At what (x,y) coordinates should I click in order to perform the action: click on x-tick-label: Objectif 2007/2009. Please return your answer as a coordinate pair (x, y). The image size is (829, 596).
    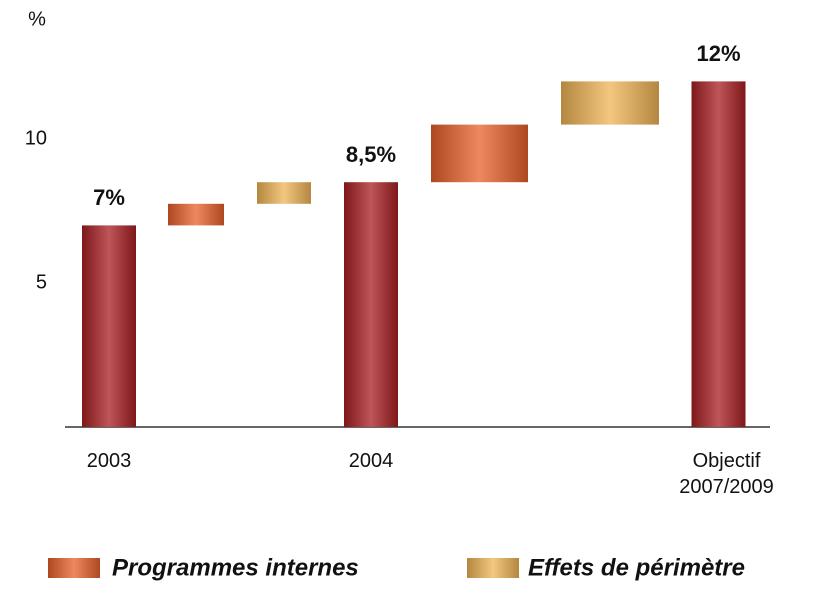
    Looking at the image, I should click on (726, 474).